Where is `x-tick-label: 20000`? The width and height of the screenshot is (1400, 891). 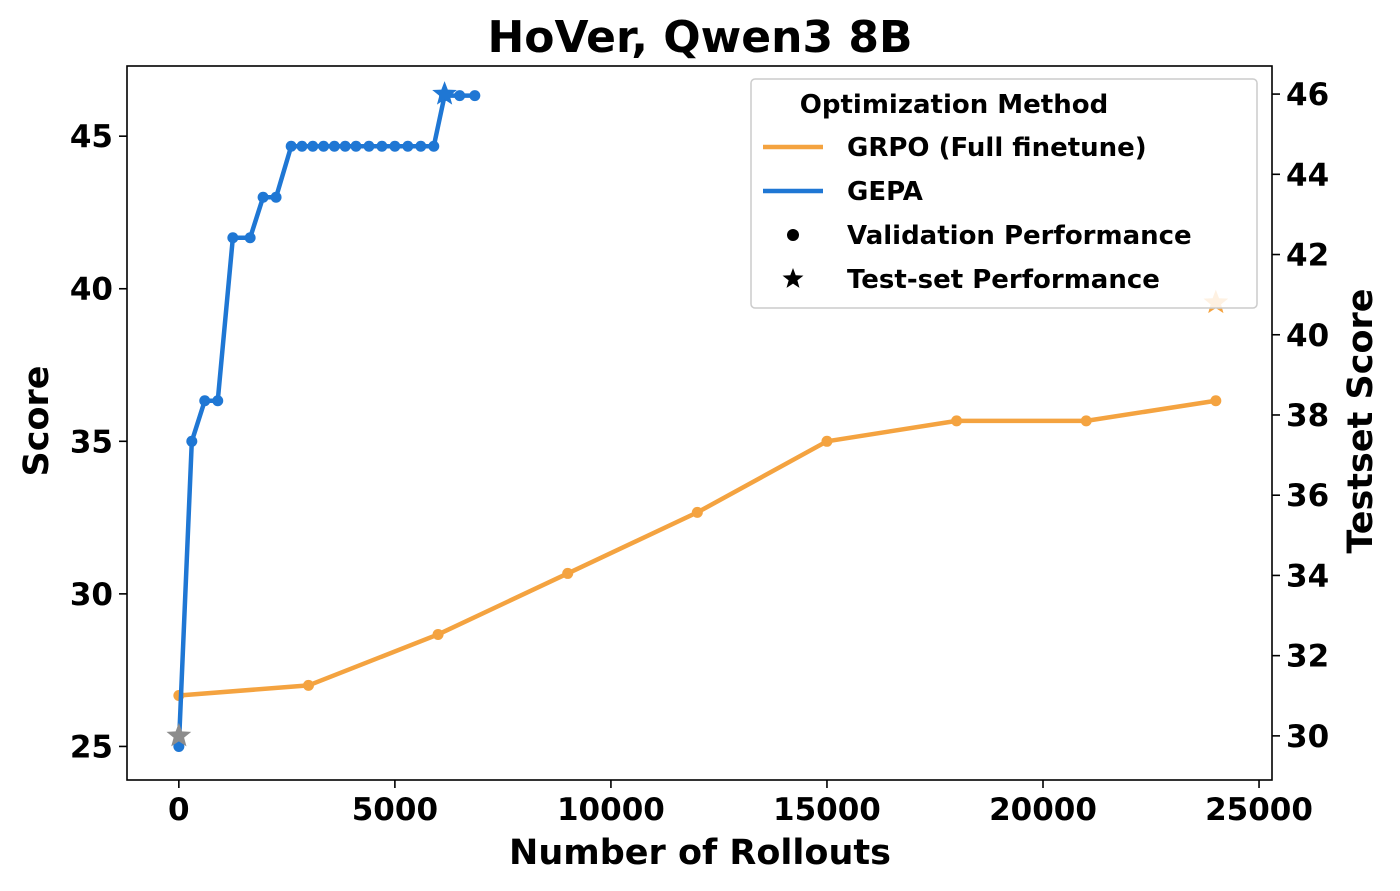
x-tick-label: 20000 is located at coordinates (1043, 810).